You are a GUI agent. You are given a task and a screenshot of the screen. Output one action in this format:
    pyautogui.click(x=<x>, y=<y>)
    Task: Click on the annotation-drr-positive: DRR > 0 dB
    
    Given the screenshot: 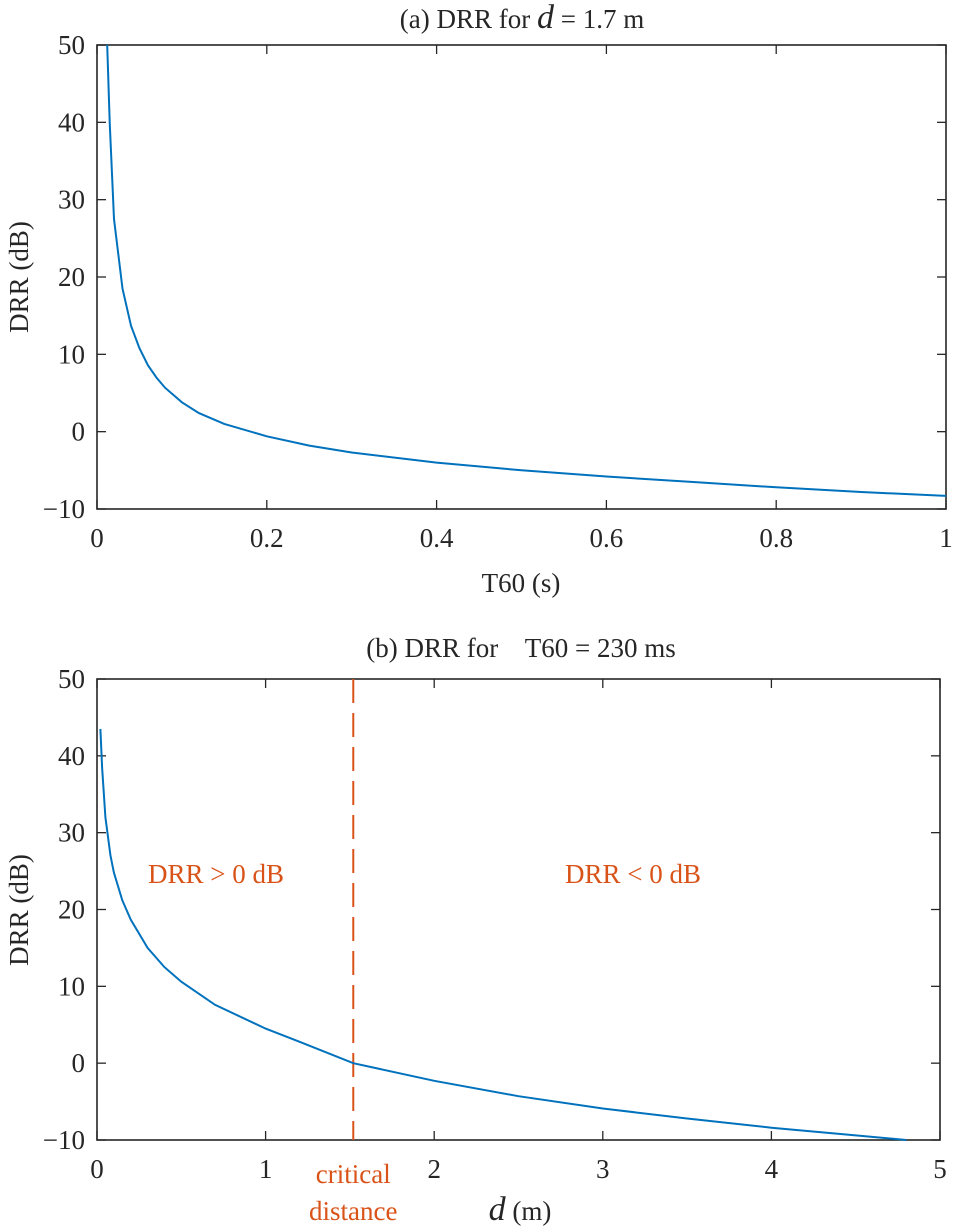 What is the action you would take?
    pyautogui.click(x=216, y=874)
    